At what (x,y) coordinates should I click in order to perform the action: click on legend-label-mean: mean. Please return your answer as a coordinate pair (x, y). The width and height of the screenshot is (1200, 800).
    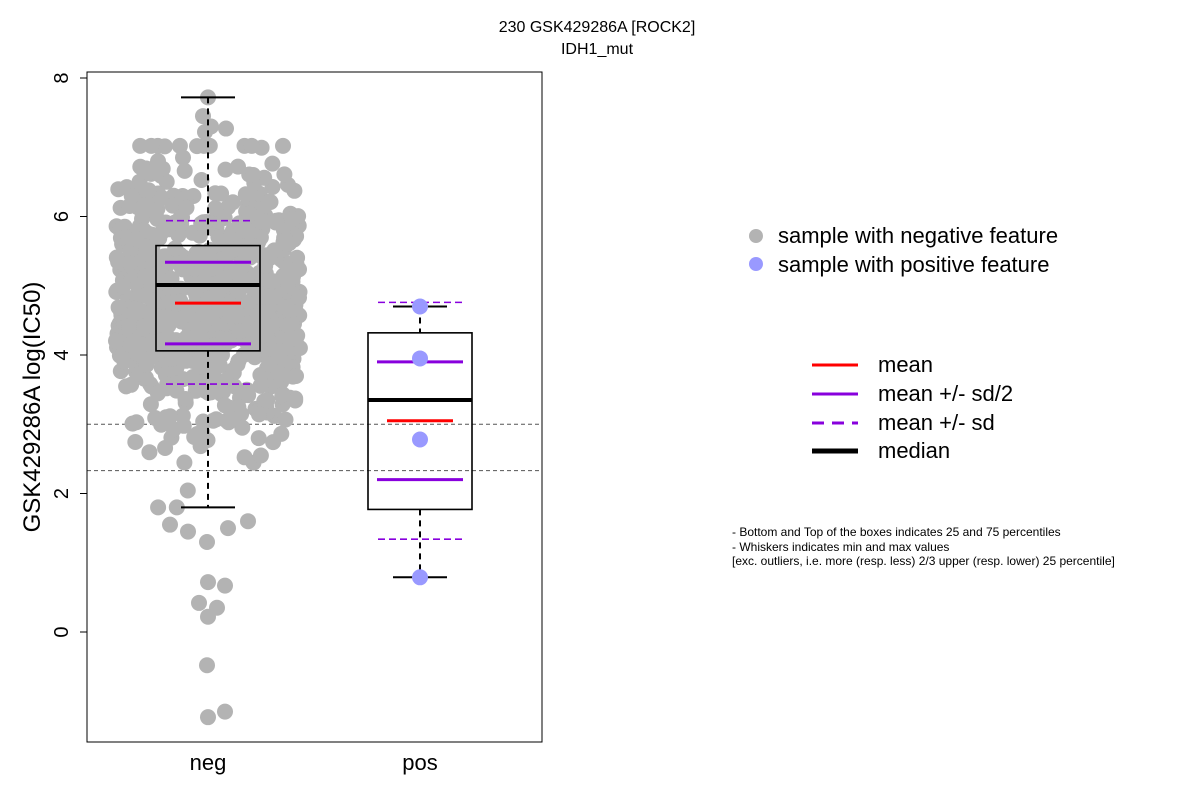
    Looking at the image, I should click on (906, 364).